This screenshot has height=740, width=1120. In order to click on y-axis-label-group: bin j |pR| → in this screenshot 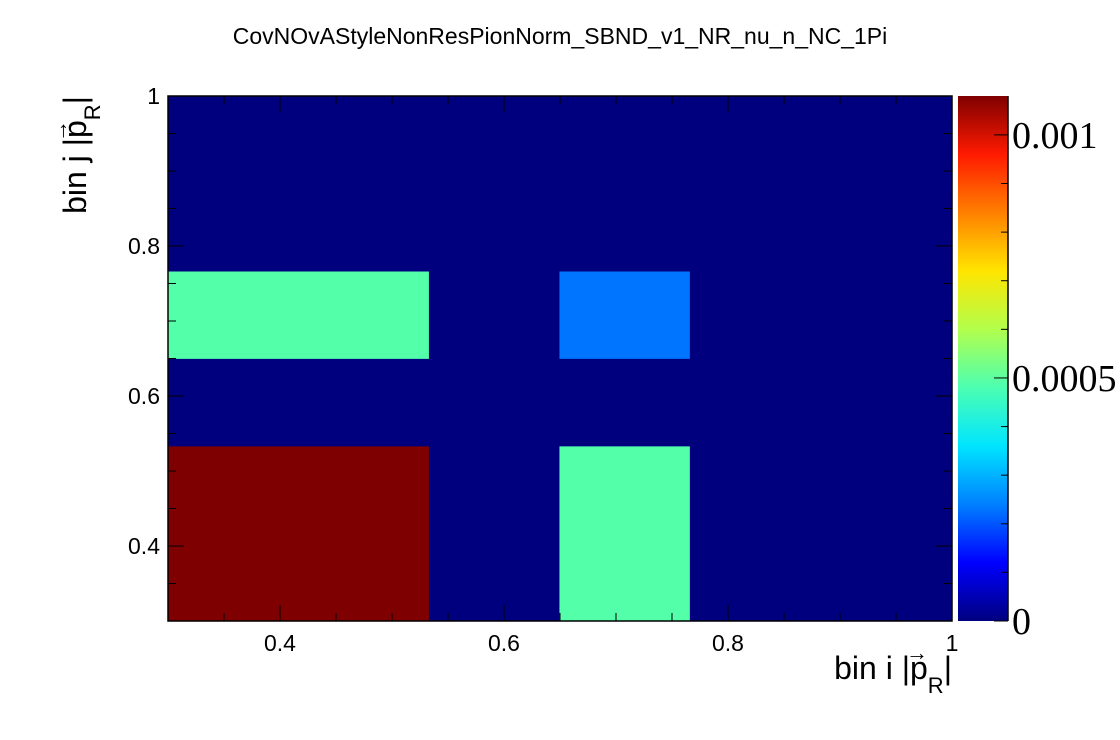, I will do `click(76, 155)`.